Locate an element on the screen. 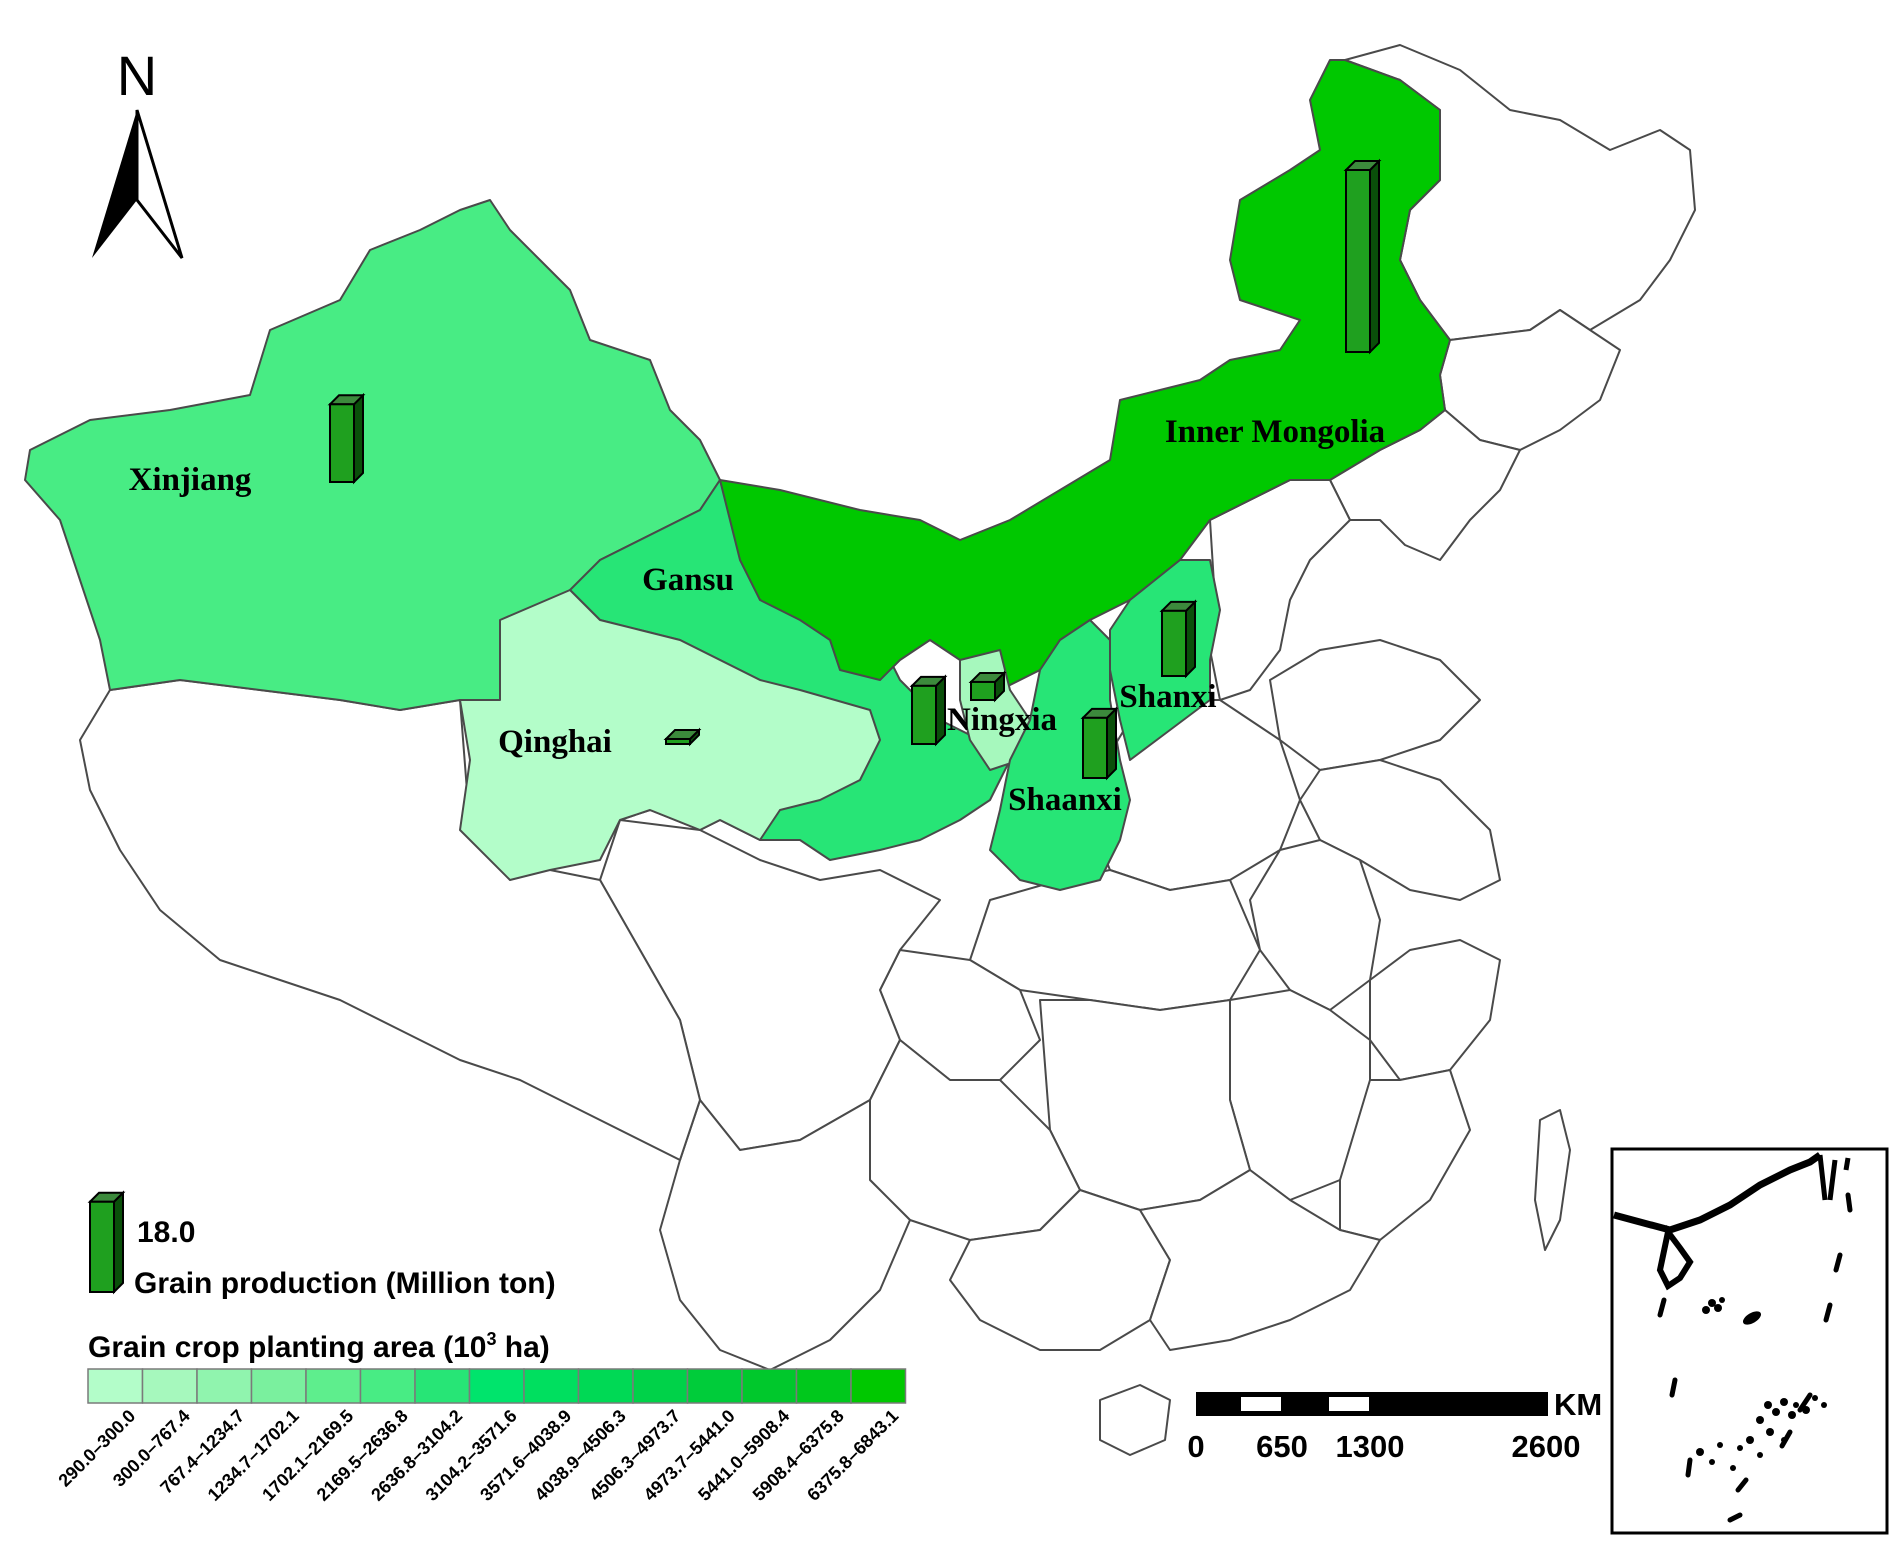  area-legend-swatches is located at coordinates (497, 1386).